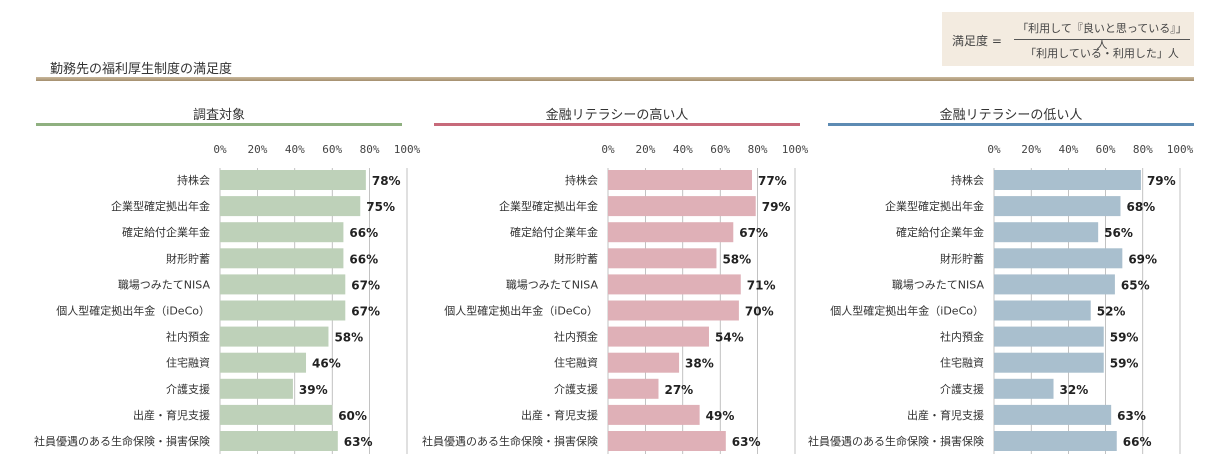 The width and height of the screenshot is (1206, 461). Describe the element at coordinates (1102, 39) in the screenshot. I see `formula-fraction-line` at that location.